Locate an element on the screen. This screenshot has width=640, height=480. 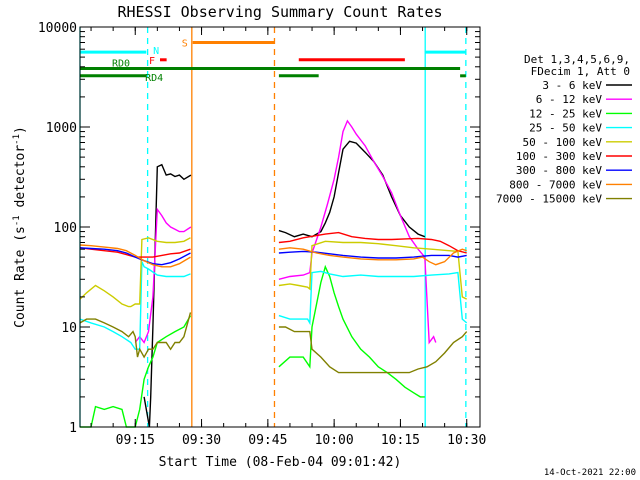
state-label-rd4: RD4 is located at coordinates (154, 78).